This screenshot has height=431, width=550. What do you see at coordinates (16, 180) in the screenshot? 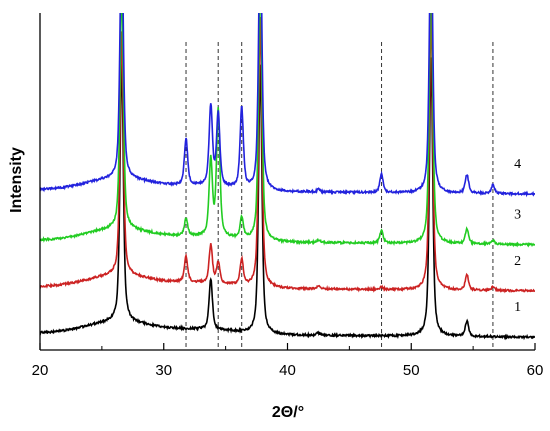
I see `y-axis-title: Intensity` at bounding box center [16, 180].